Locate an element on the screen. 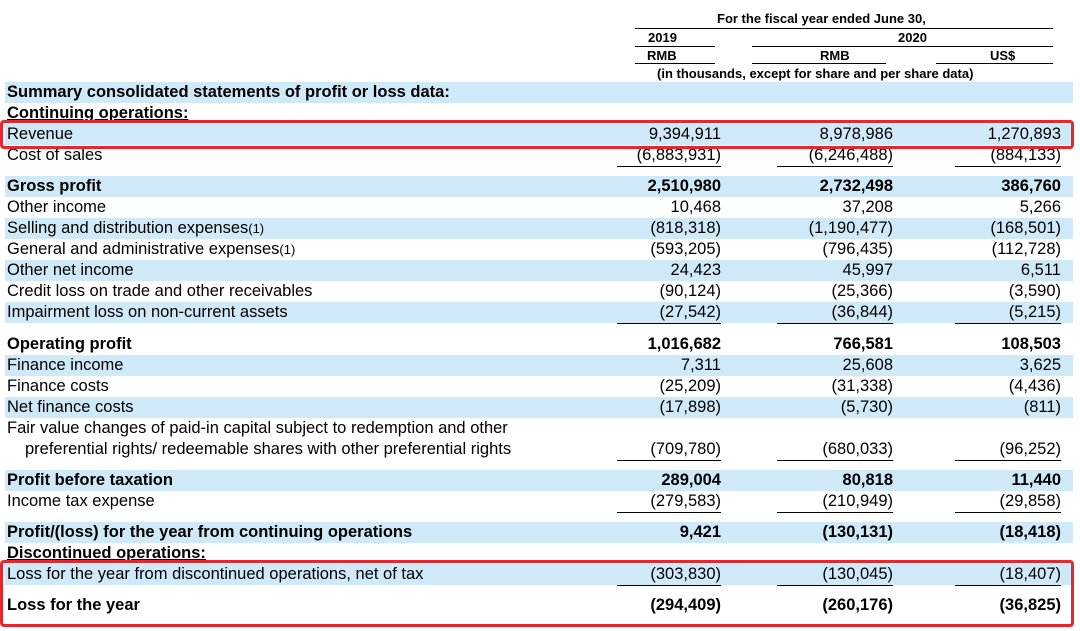 The image size is (1080, 631). value-2020-usd: (811) is located at coordinates (1042, 407).